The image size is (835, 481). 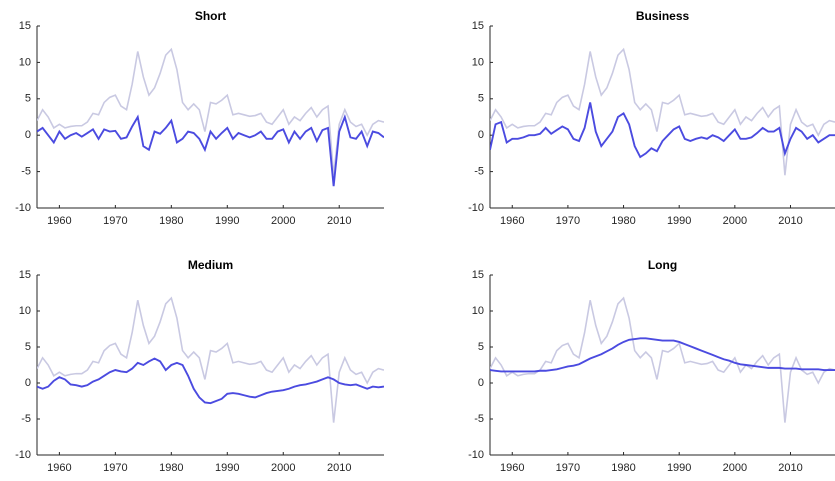 I want to click on chart-title: Long, so click(x=662, y=265).